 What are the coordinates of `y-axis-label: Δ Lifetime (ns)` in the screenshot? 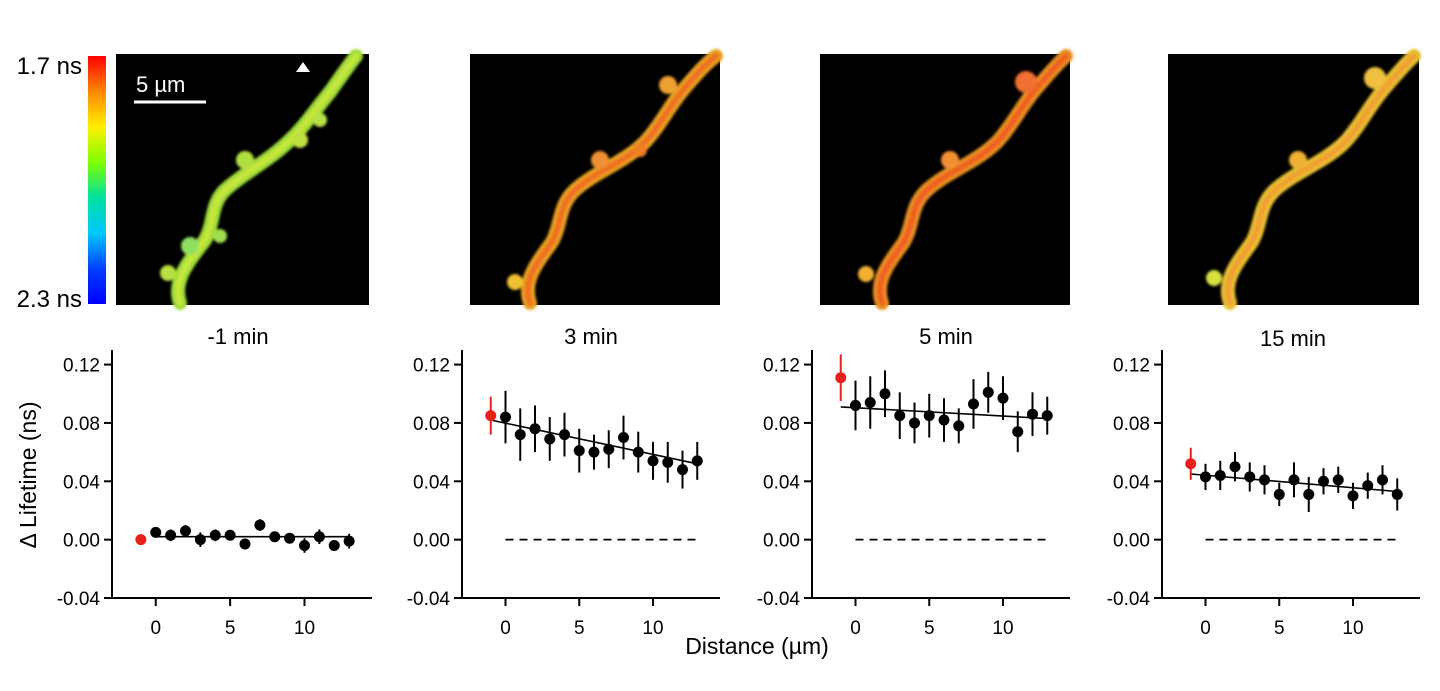 It's located at (28, 474).